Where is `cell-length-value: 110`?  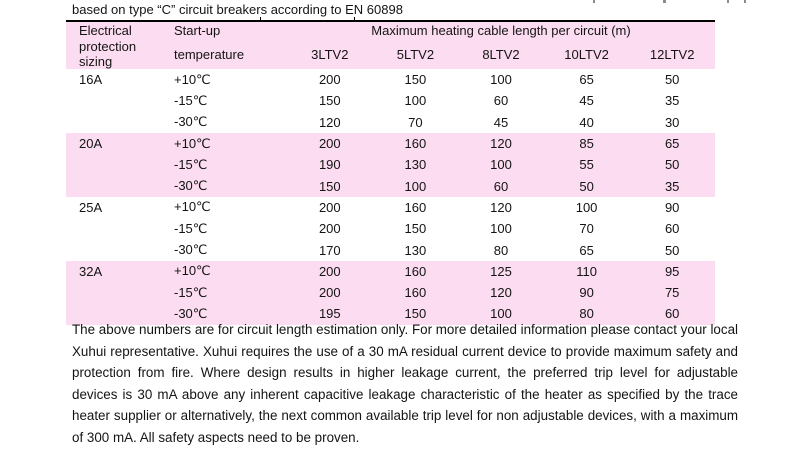
cell-length-value: 110 is located at coordinates (586, 271).